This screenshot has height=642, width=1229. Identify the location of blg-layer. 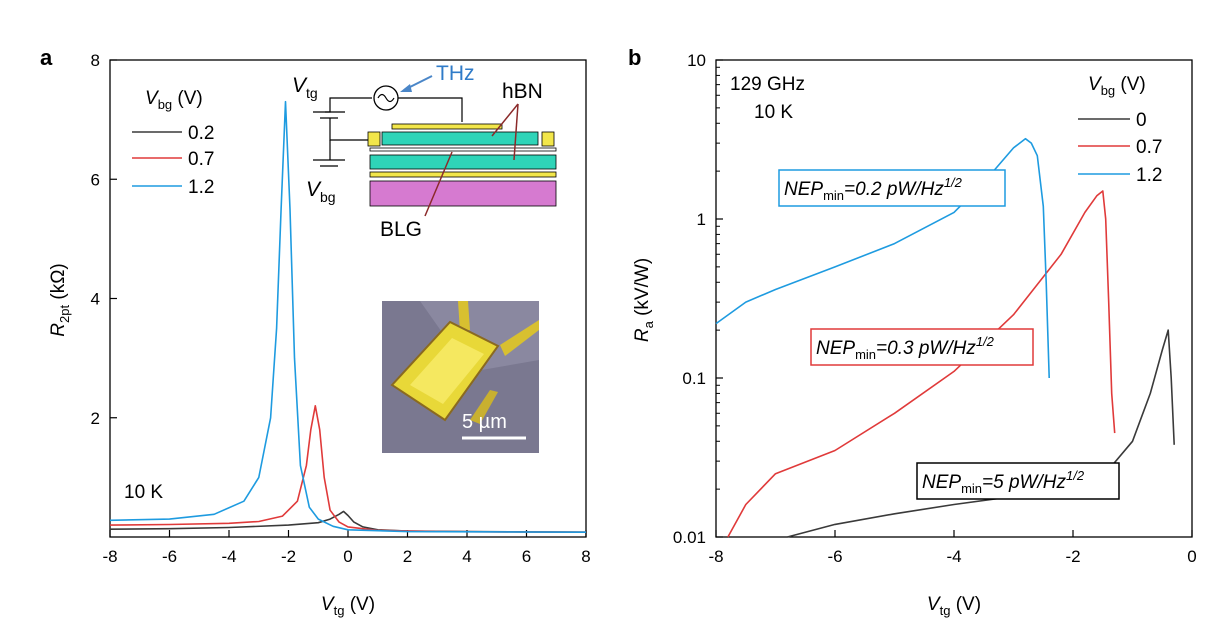
(463, 149).